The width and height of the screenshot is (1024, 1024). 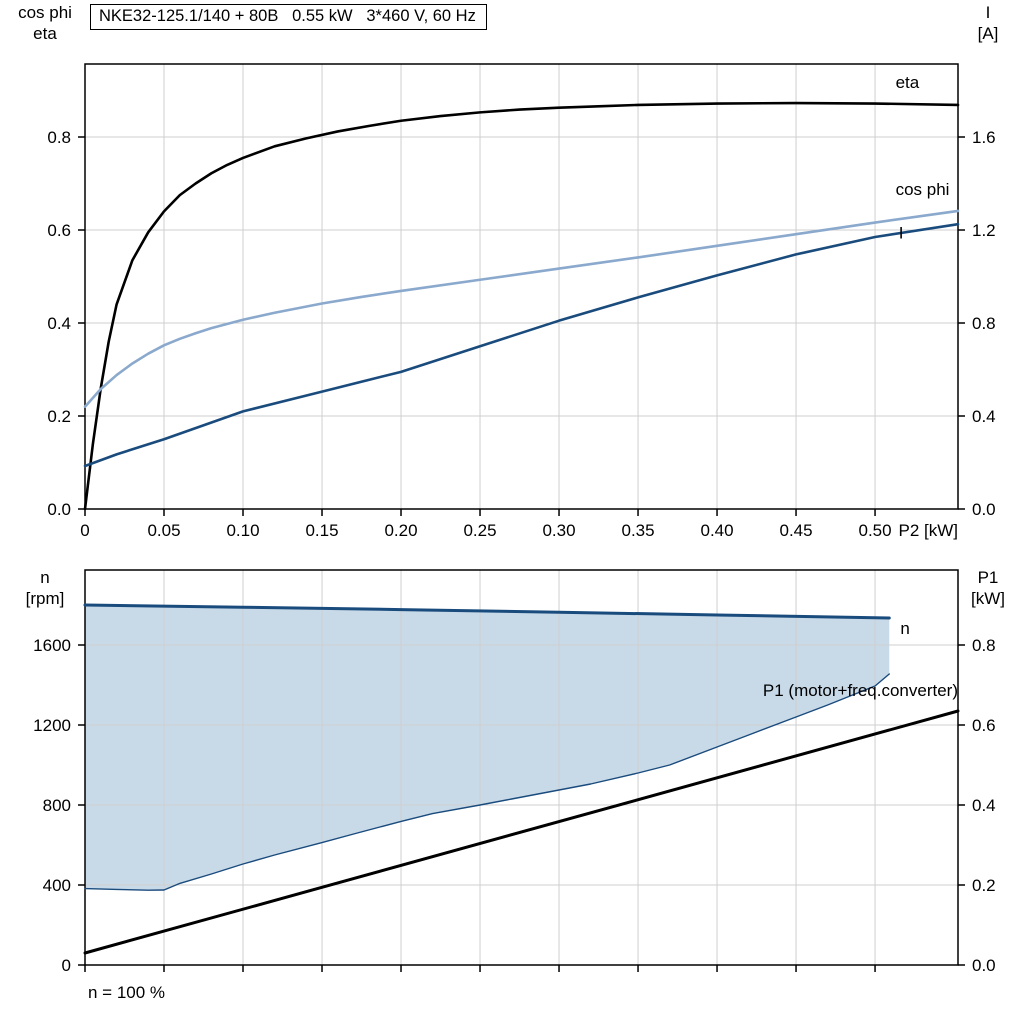 What do you see at coordinates (45, 12) in the screenshot?
I see `y-left-axis-title: cos phi` at bounding box center [45, 12].